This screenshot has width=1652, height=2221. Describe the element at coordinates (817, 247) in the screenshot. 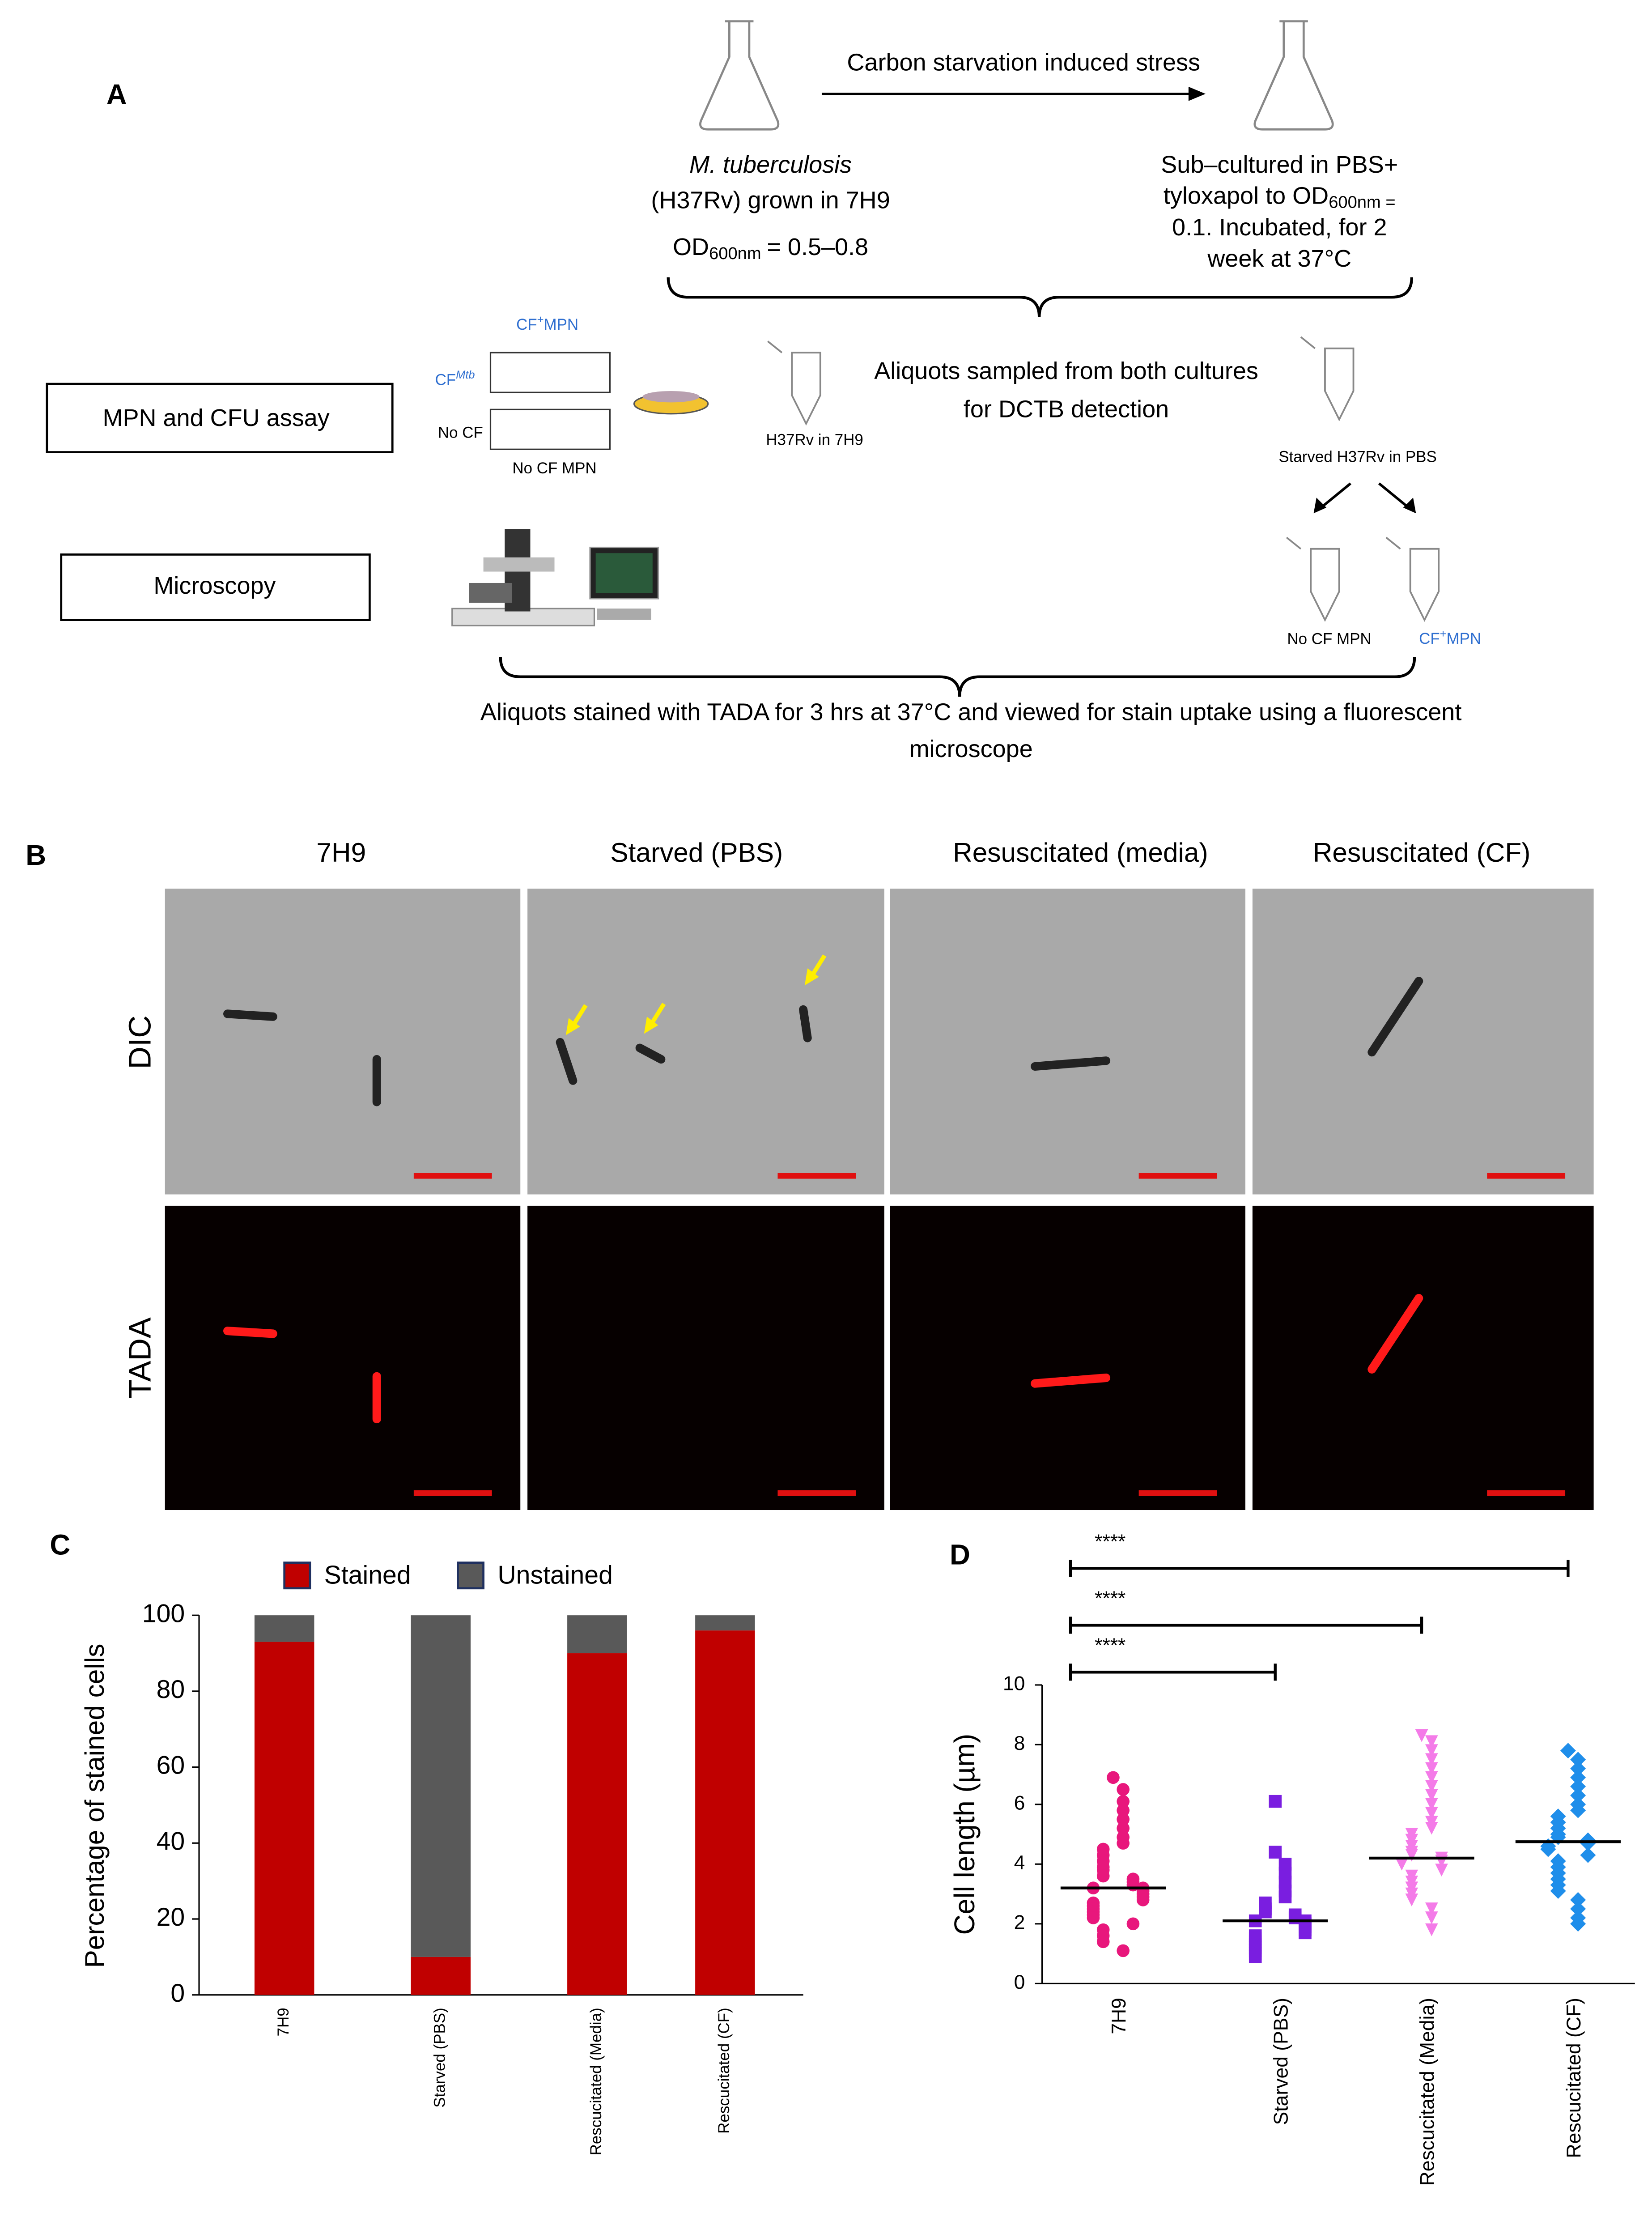

I see `text-part: = 0.5–0.8` at that location.